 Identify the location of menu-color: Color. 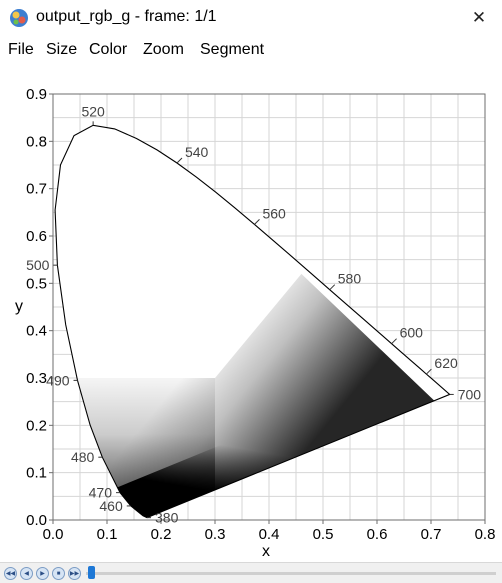
(108, 49).